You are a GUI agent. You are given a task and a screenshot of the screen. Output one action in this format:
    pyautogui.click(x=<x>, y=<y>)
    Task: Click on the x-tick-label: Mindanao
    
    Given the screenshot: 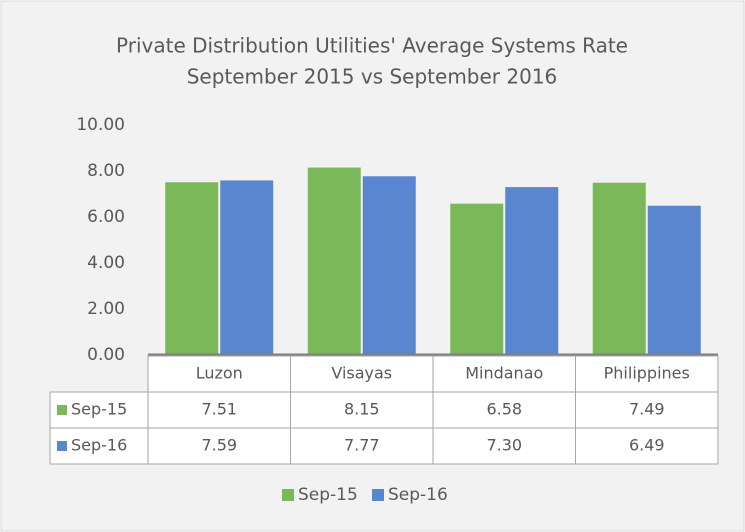 What is the action you would take?
    pyautogui.click(x=504, y=373)
    